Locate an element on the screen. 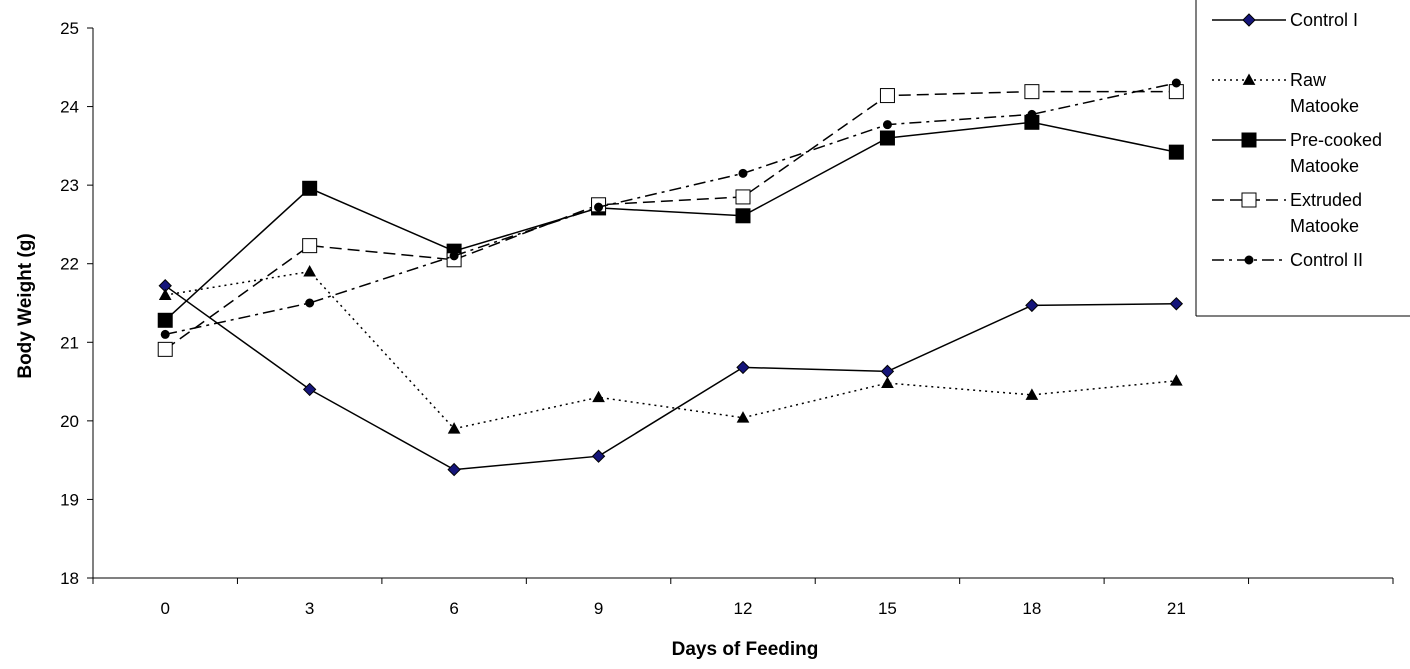 The width and height of the screenshot is (1410, 669). y-tick-label: 21 is located at coordinates (69, 342).